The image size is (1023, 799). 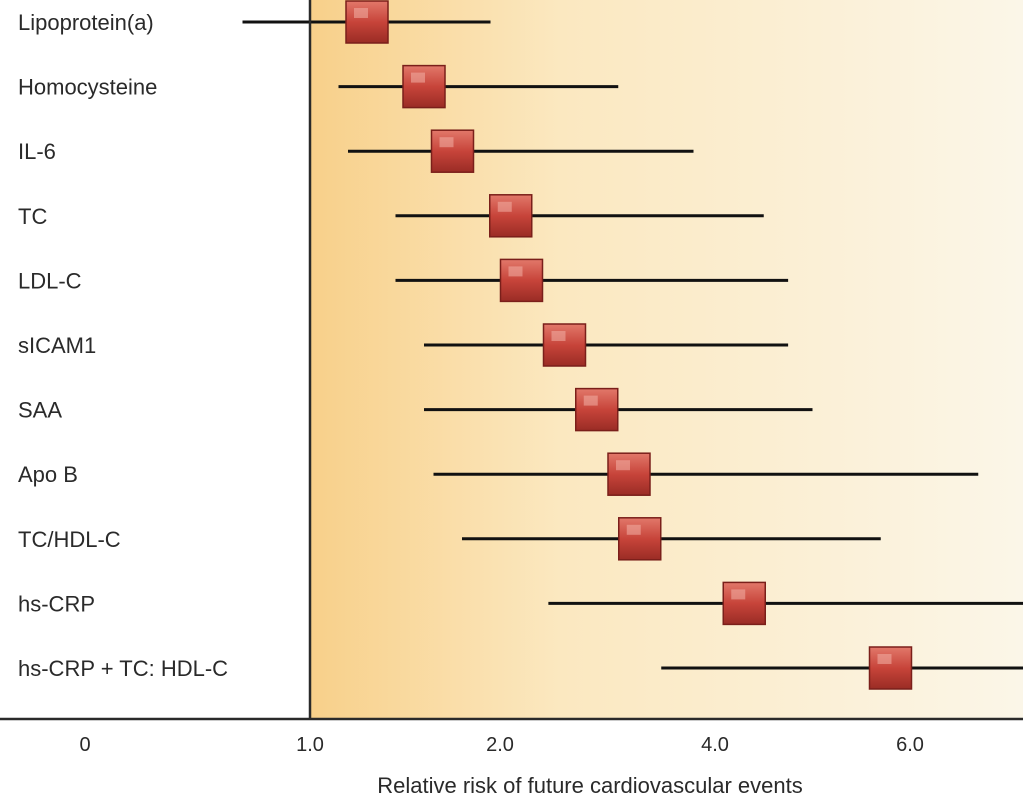 What do you see at coordinates (318, 86) in the screenshot?
I see `row-1: Homocysteine` at bounding box center [318, 86].